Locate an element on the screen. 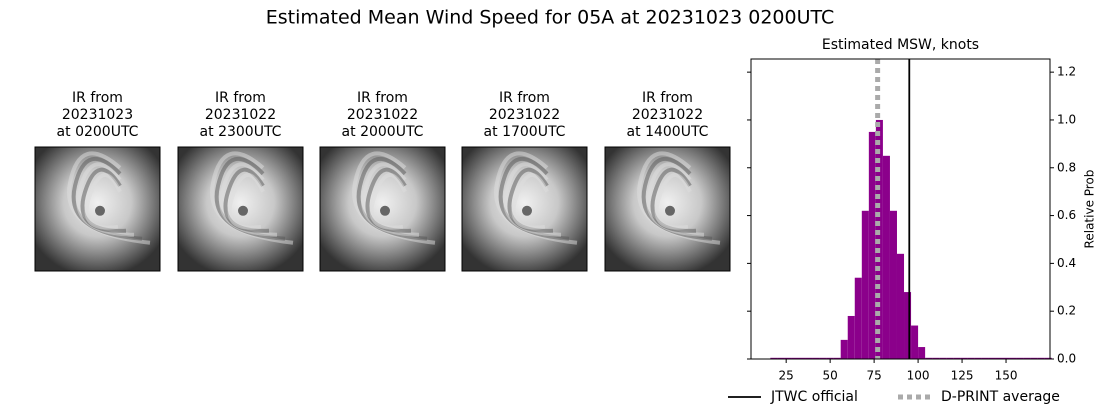 The width and height of the screenshot is (1100, 413). x-tick-label: 25 is located at coordinates (786, 376).